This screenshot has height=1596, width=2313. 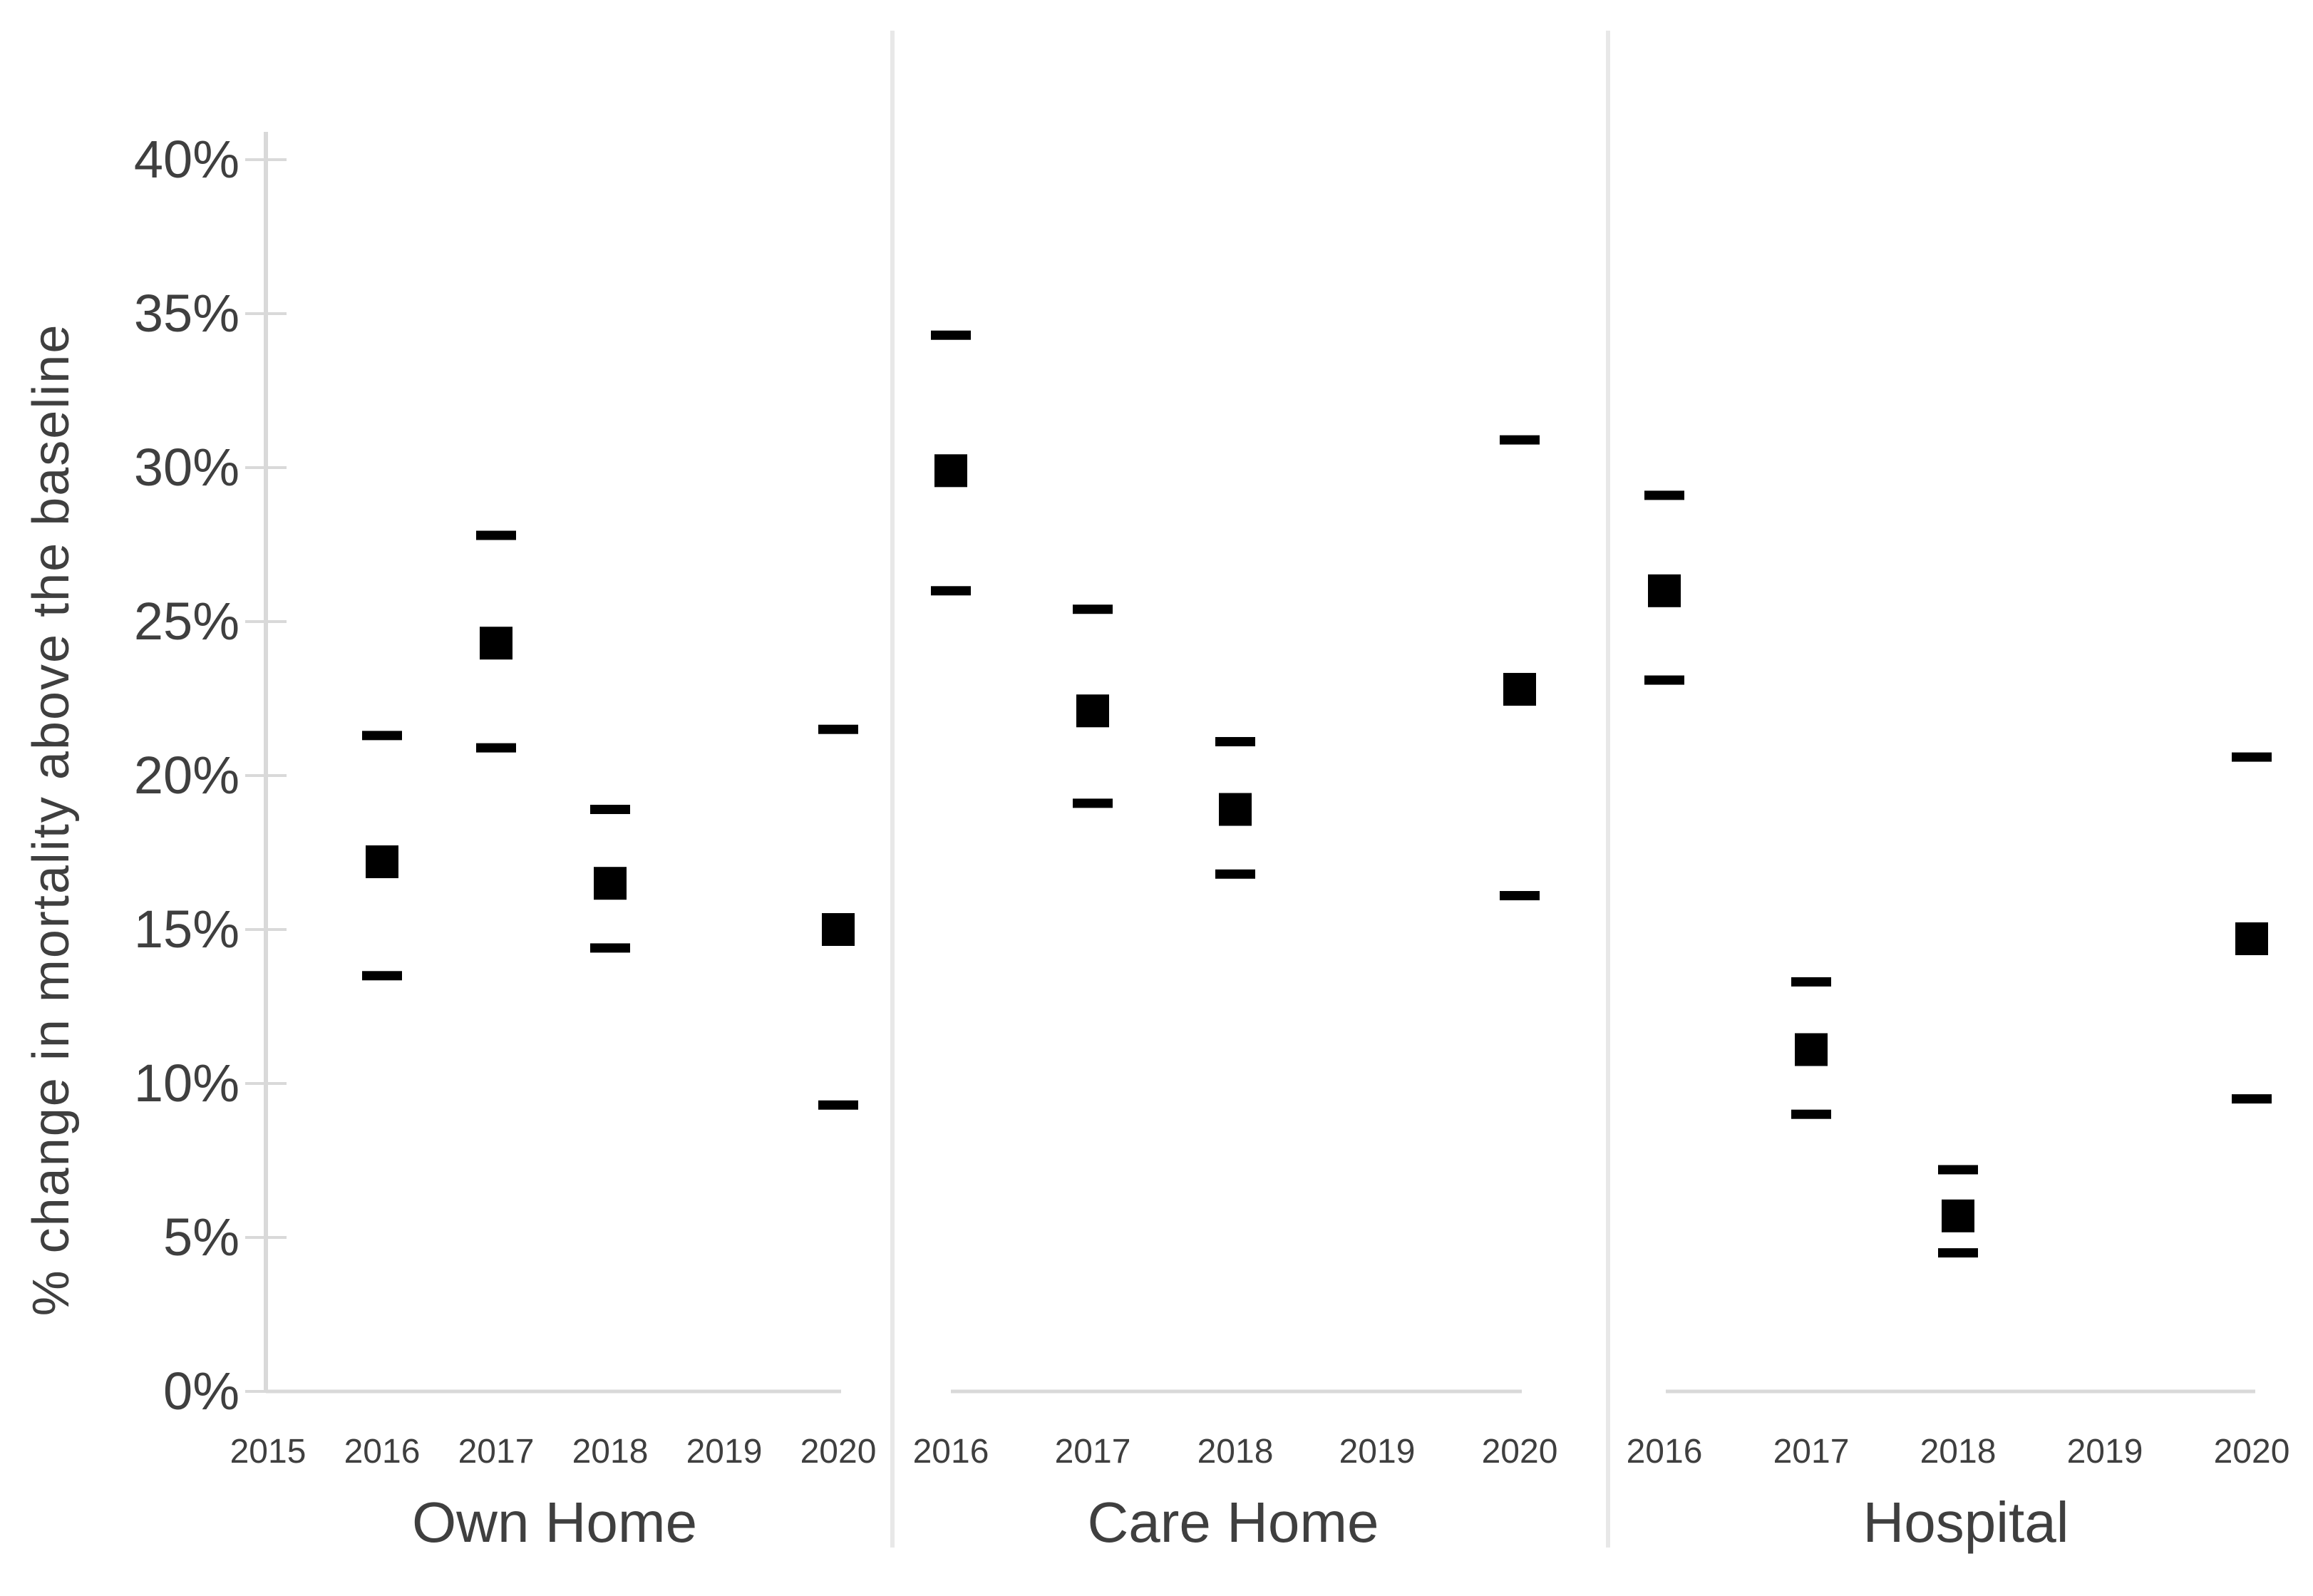 I want to click on panel-title-own-home: Own Home, so click(x=554, y=1522).